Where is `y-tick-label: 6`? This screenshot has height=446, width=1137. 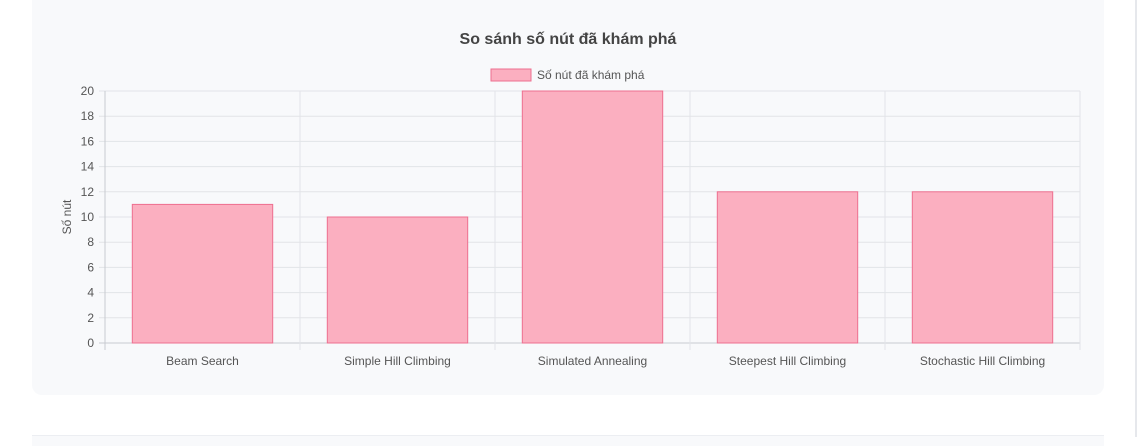
y-tick-label: 6 is located at coordinates (90, 267).